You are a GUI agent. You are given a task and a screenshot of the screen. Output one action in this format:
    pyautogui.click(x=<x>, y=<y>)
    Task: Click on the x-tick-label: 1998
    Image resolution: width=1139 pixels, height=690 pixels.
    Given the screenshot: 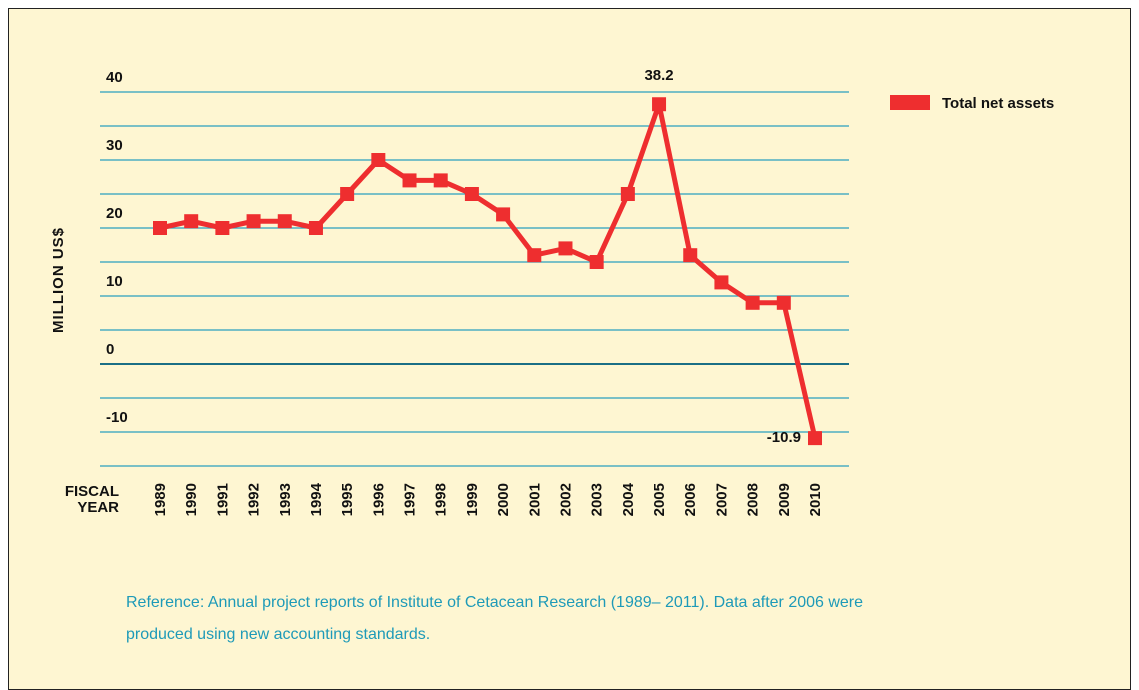 What is the action you would take?
    pyautogui.click(x=441, y=499)
    